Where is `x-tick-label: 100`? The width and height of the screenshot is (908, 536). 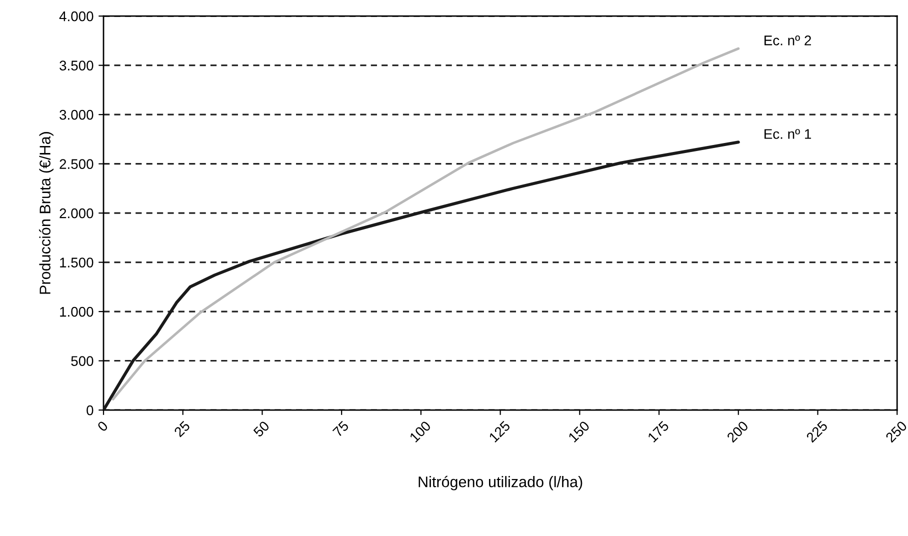
x-tick-label: 100 is located at coordinates (420, 431).